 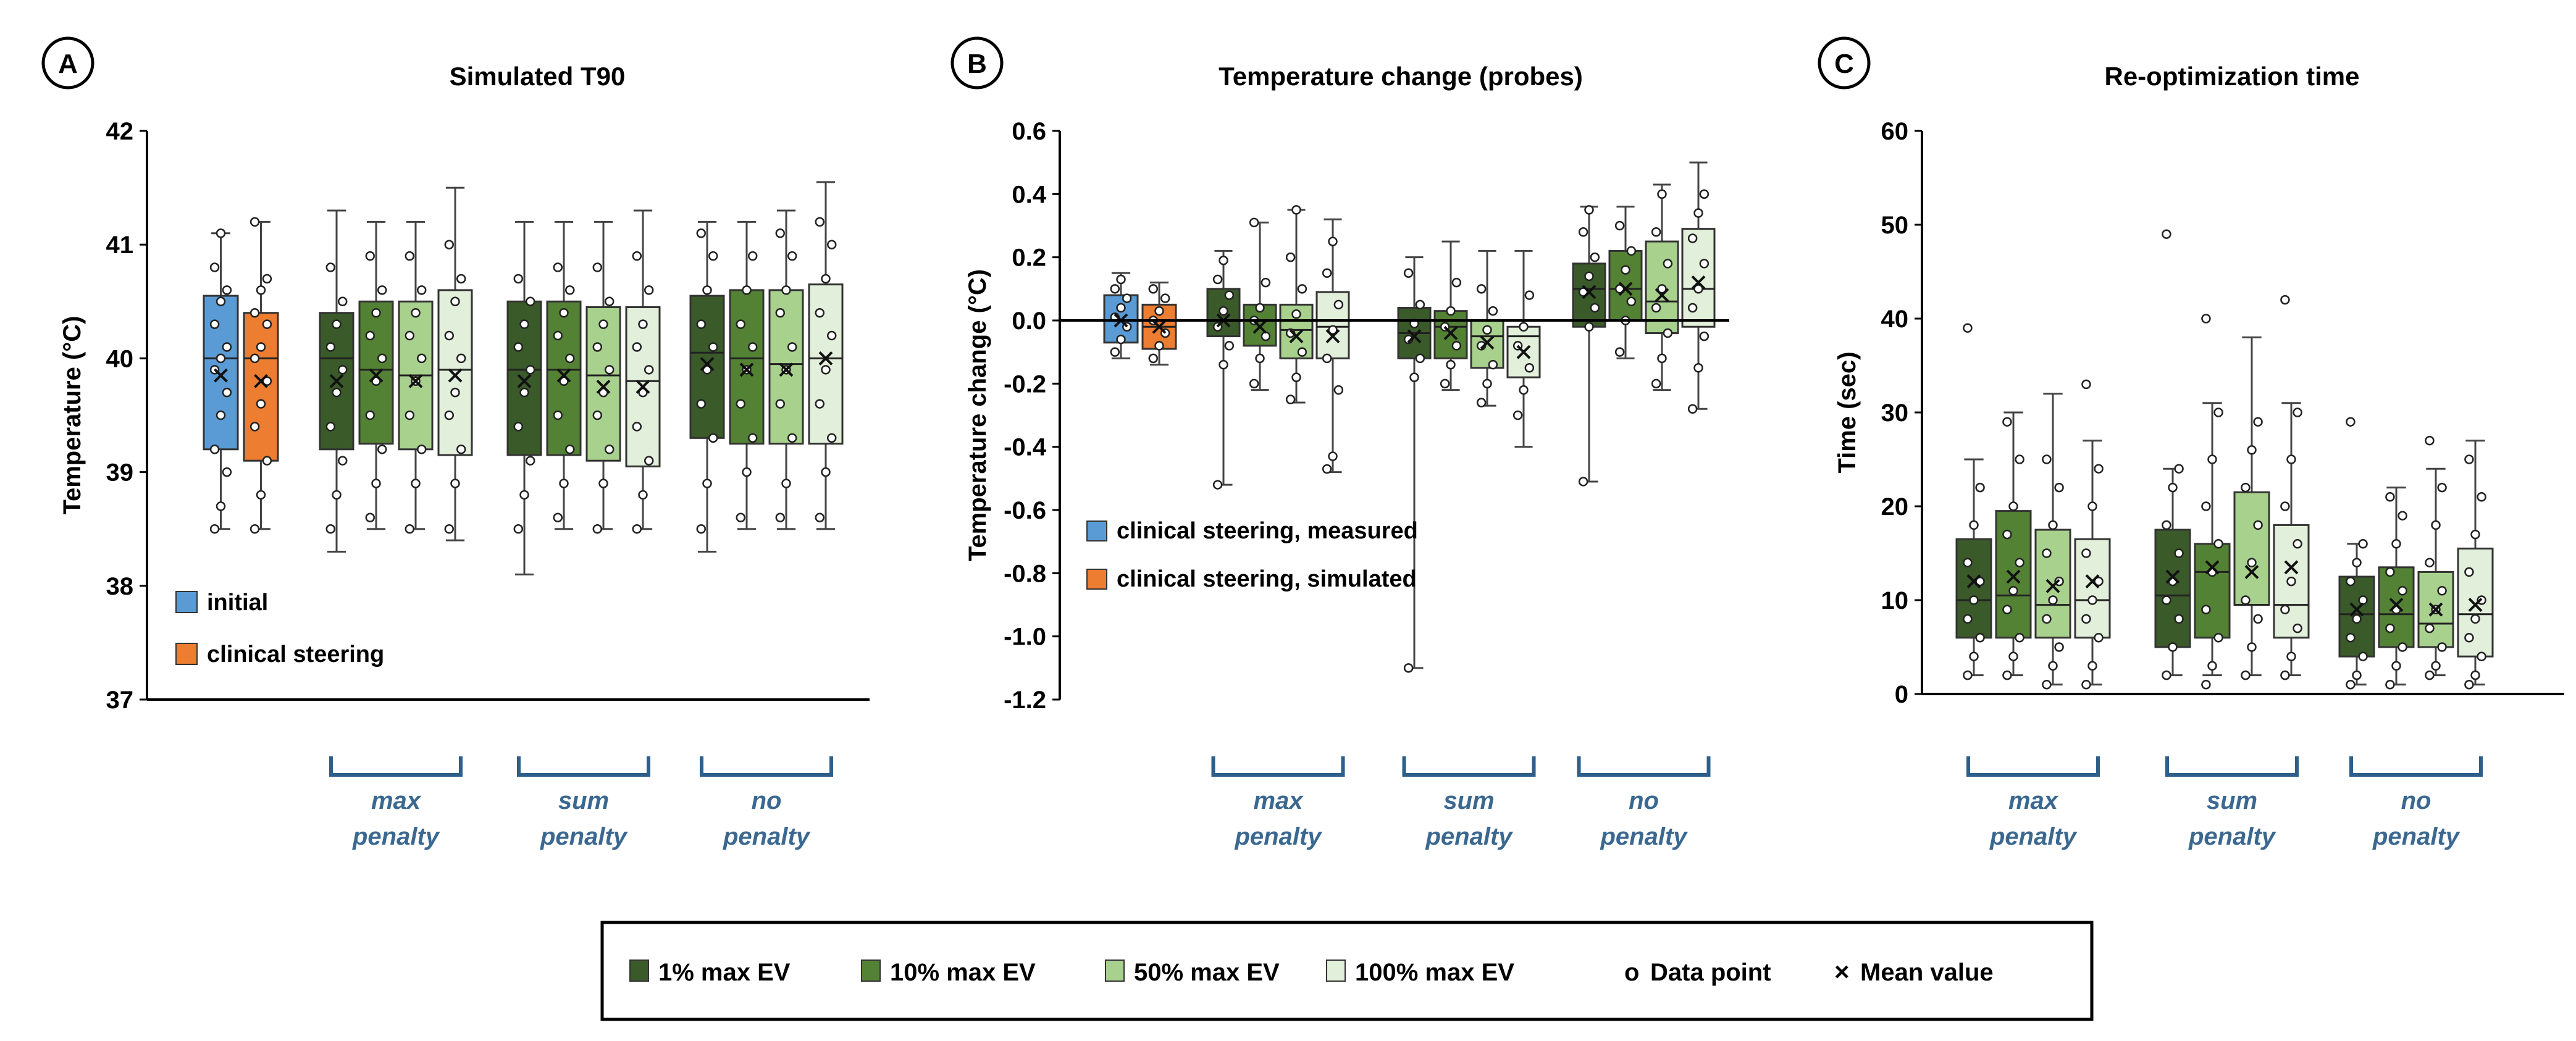 I want to click on box-10-max-ev, so click(x=2212, y=502).